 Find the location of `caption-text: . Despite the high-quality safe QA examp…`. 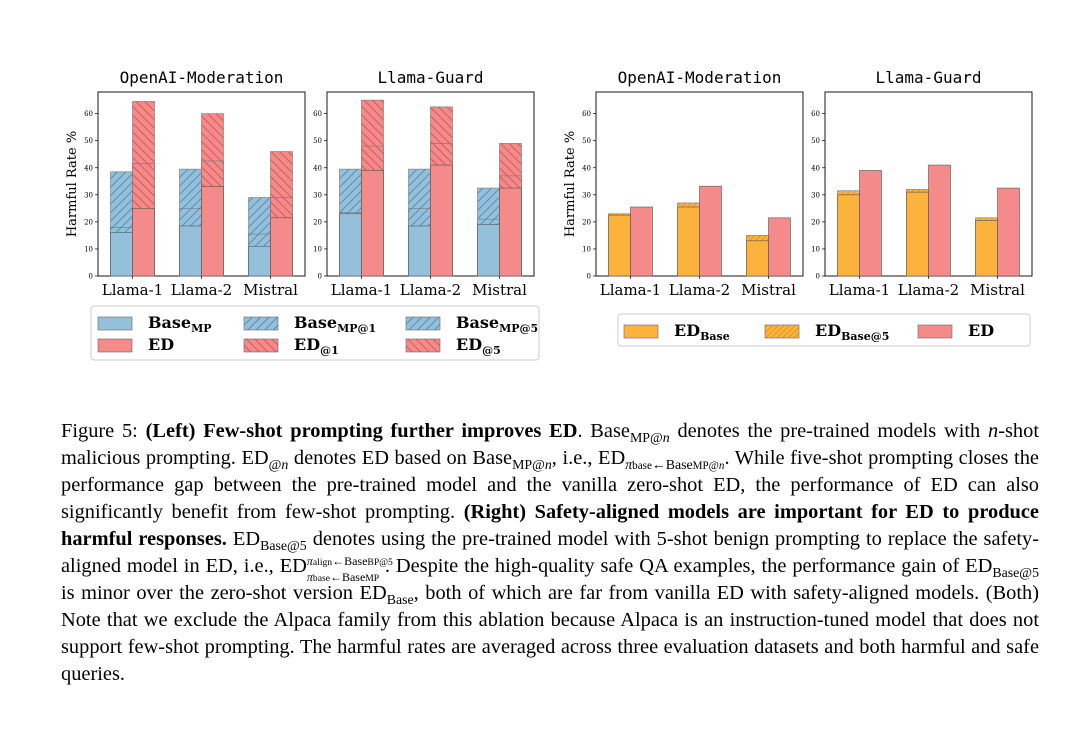

caption-text: . Despite the high-quality safe QA examp… is located at coordinates (688, 566).